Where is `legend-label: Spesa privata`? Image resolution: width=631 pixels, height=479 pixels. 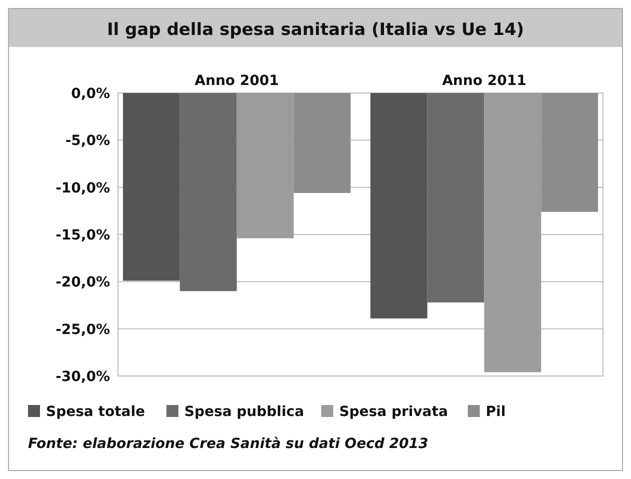 legend-label: Spesa privata is located at coordinates (393, 412).